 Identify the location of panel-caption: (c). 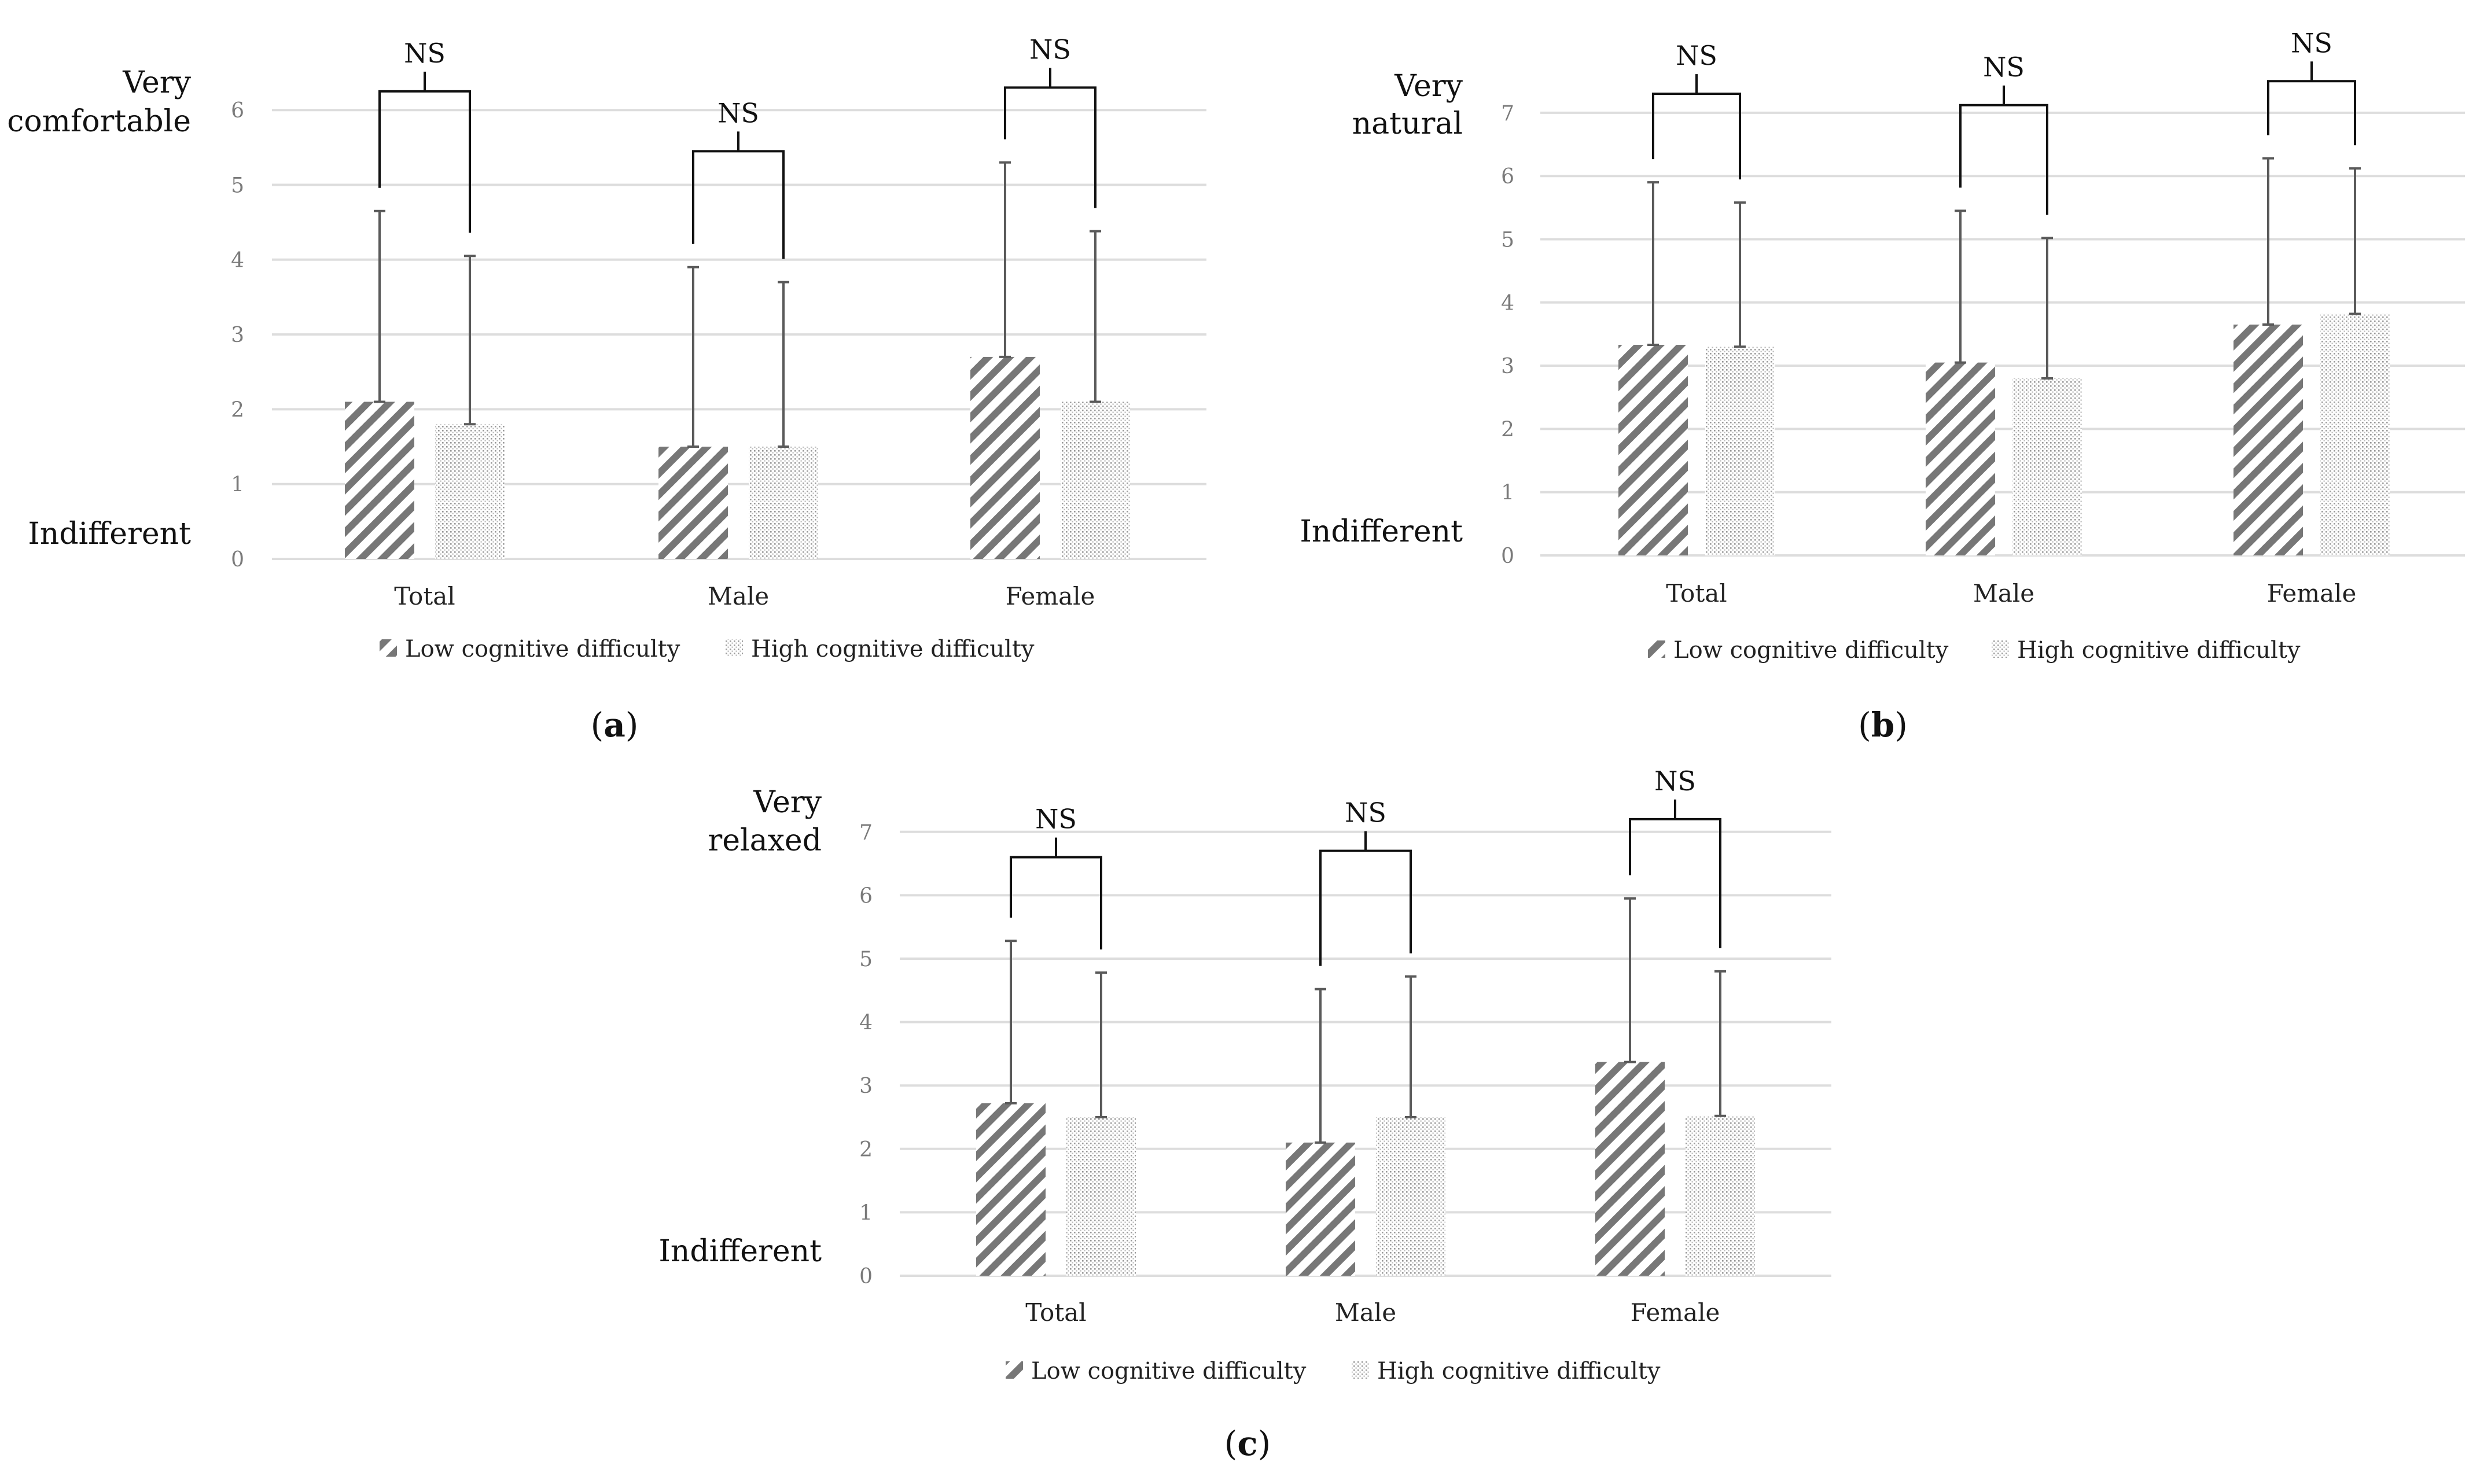
(1247, 1443).